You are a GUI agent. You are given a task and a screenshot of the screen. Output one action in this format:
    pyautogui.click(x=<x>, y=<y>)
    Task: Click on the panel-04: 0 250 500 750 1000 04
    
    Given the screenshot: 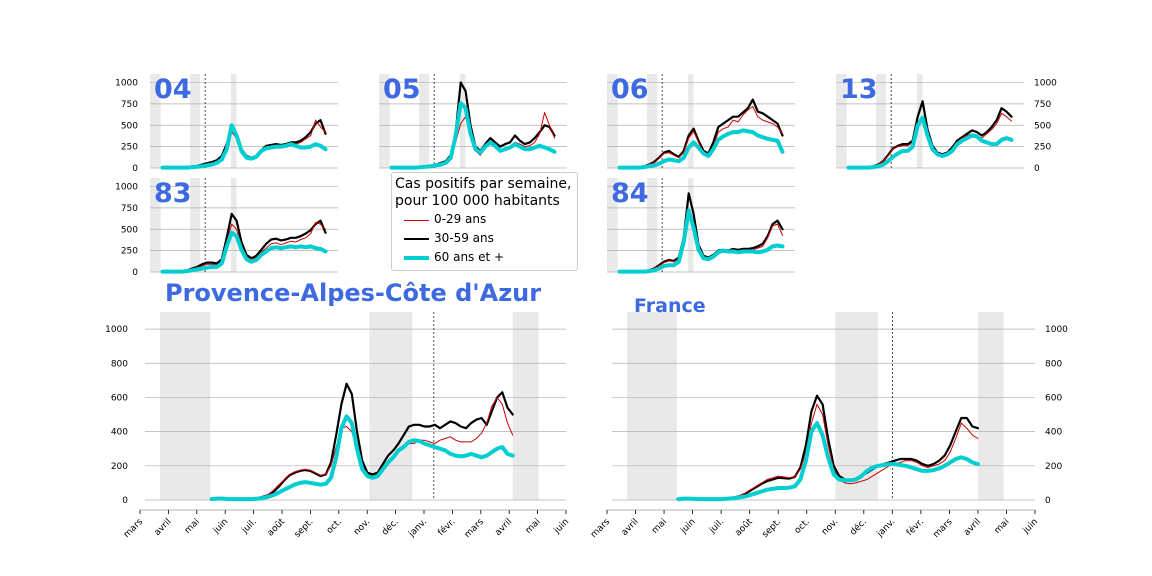 What is the action you would take?
    pyautogui.click(x=226, y=124)
    